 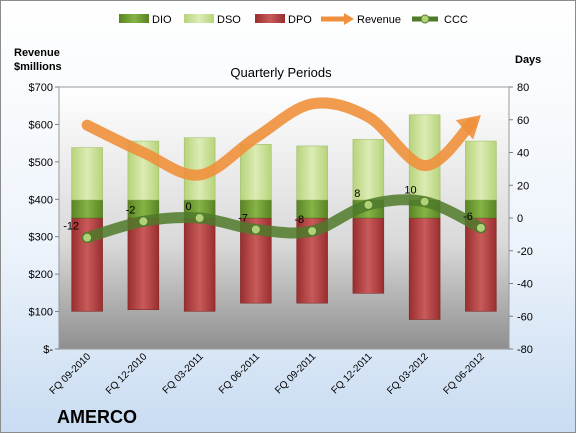 I want to click on y-right-tick-label: -20, so click(x=525, y=252).